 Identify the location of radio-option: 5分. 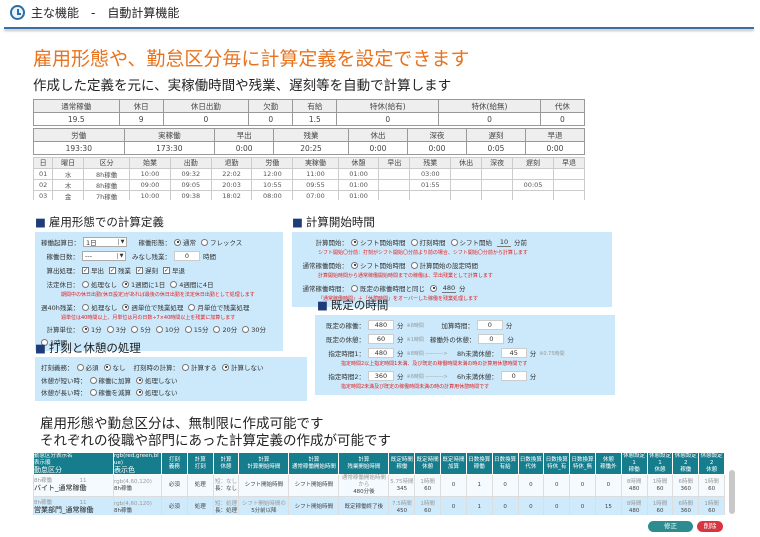
(141, 329).